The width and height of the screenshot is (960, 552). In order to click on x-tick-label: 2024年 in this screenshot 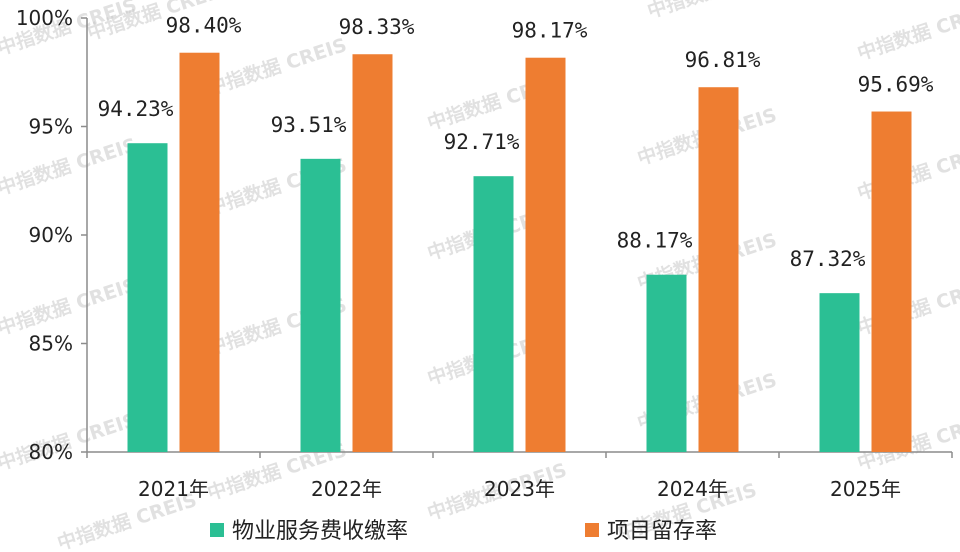, I will do `click(692, 489)`.